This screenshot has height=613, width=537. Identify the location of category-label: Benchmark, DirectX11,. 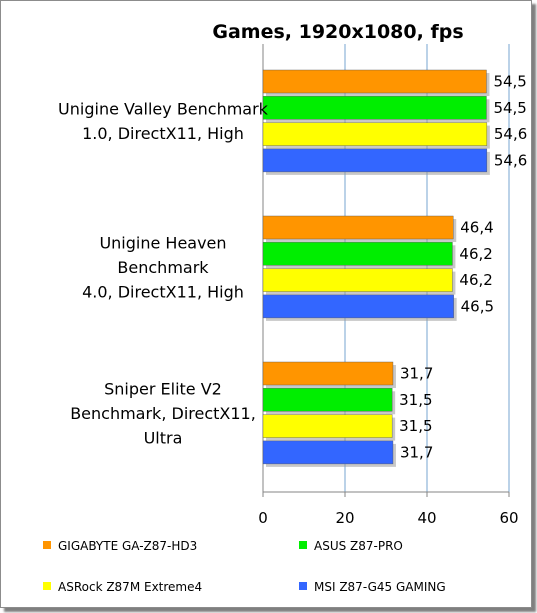
(163, 413).